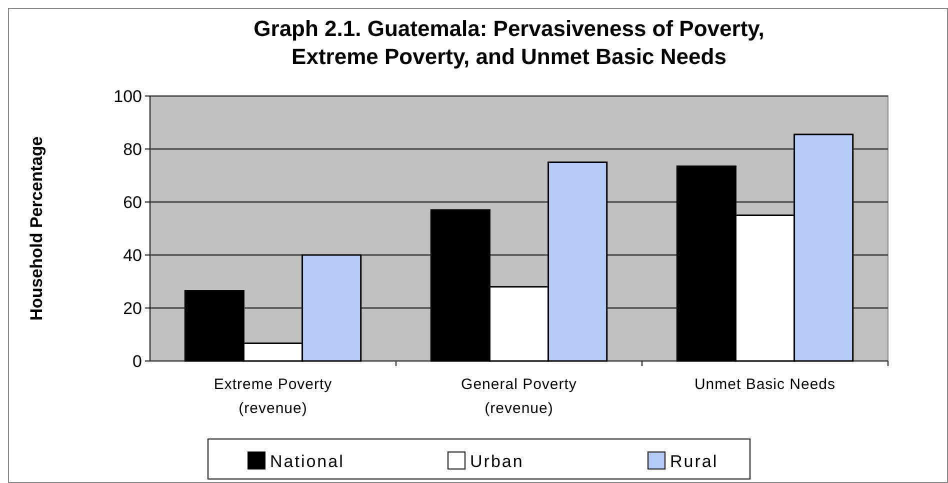  I want to click on x-tick-label: General Poverty (revenue), so click(519, 396).